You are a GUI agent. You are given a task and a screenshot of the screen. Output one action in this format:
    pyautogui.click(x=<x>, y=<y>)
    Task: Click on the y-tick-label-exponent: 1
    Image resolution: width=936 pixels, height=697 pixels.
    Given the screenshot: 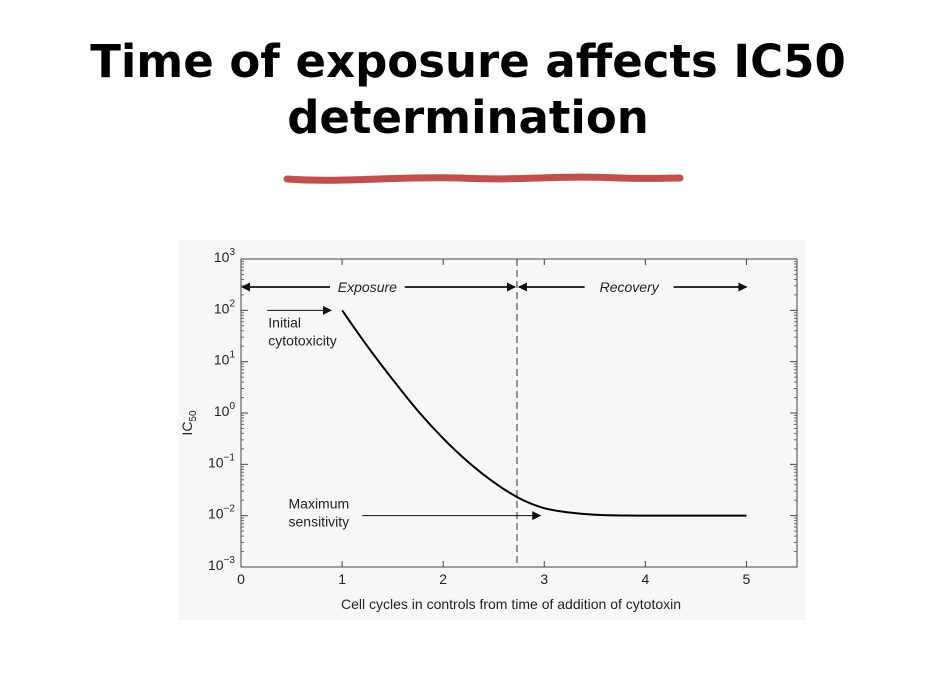 What is the action you would take?
    pyautogui.click(x=232, y=355)
    